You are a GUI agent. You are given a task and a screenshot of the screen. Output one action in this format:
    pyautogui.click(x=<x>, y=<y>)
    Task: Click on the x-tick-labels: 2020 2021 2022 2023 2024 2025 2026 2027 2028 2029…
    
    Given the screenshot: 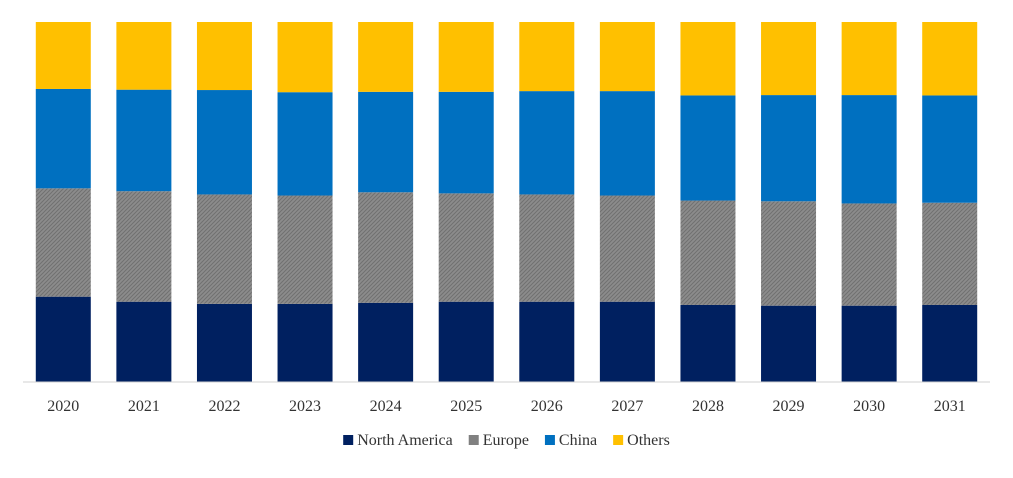 What is the action you would take?
    pyautogui.click(x=506, y=406)
    